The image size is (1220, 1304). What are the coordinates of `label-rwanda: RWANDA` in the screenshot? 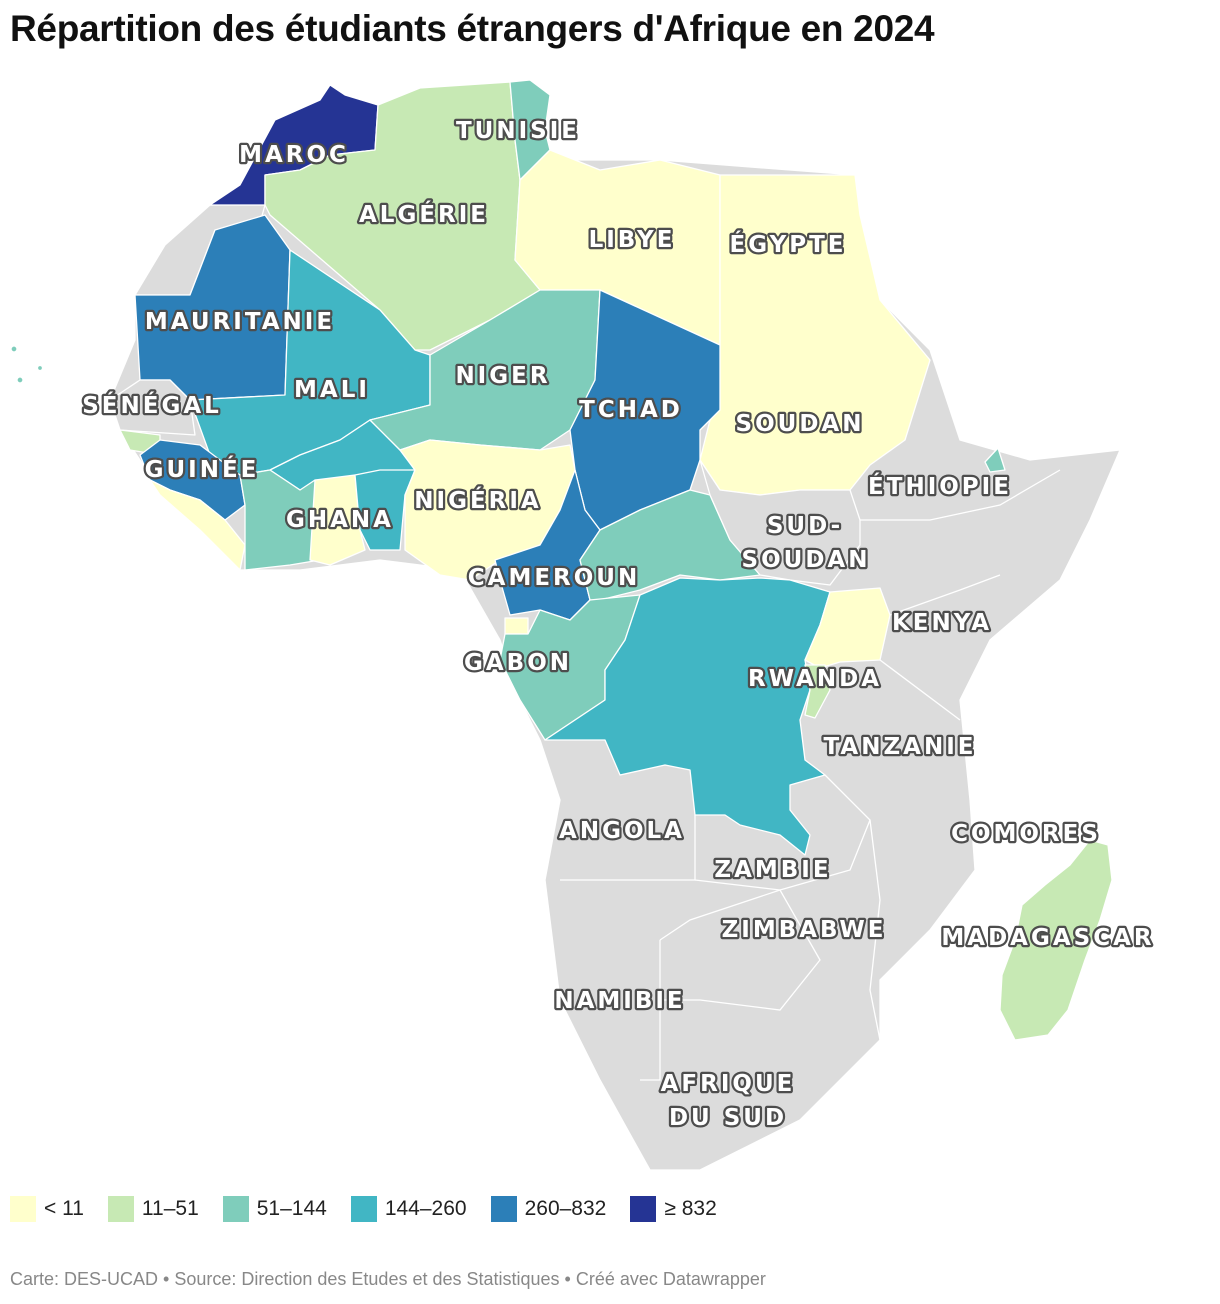 It's located at (815, 679).